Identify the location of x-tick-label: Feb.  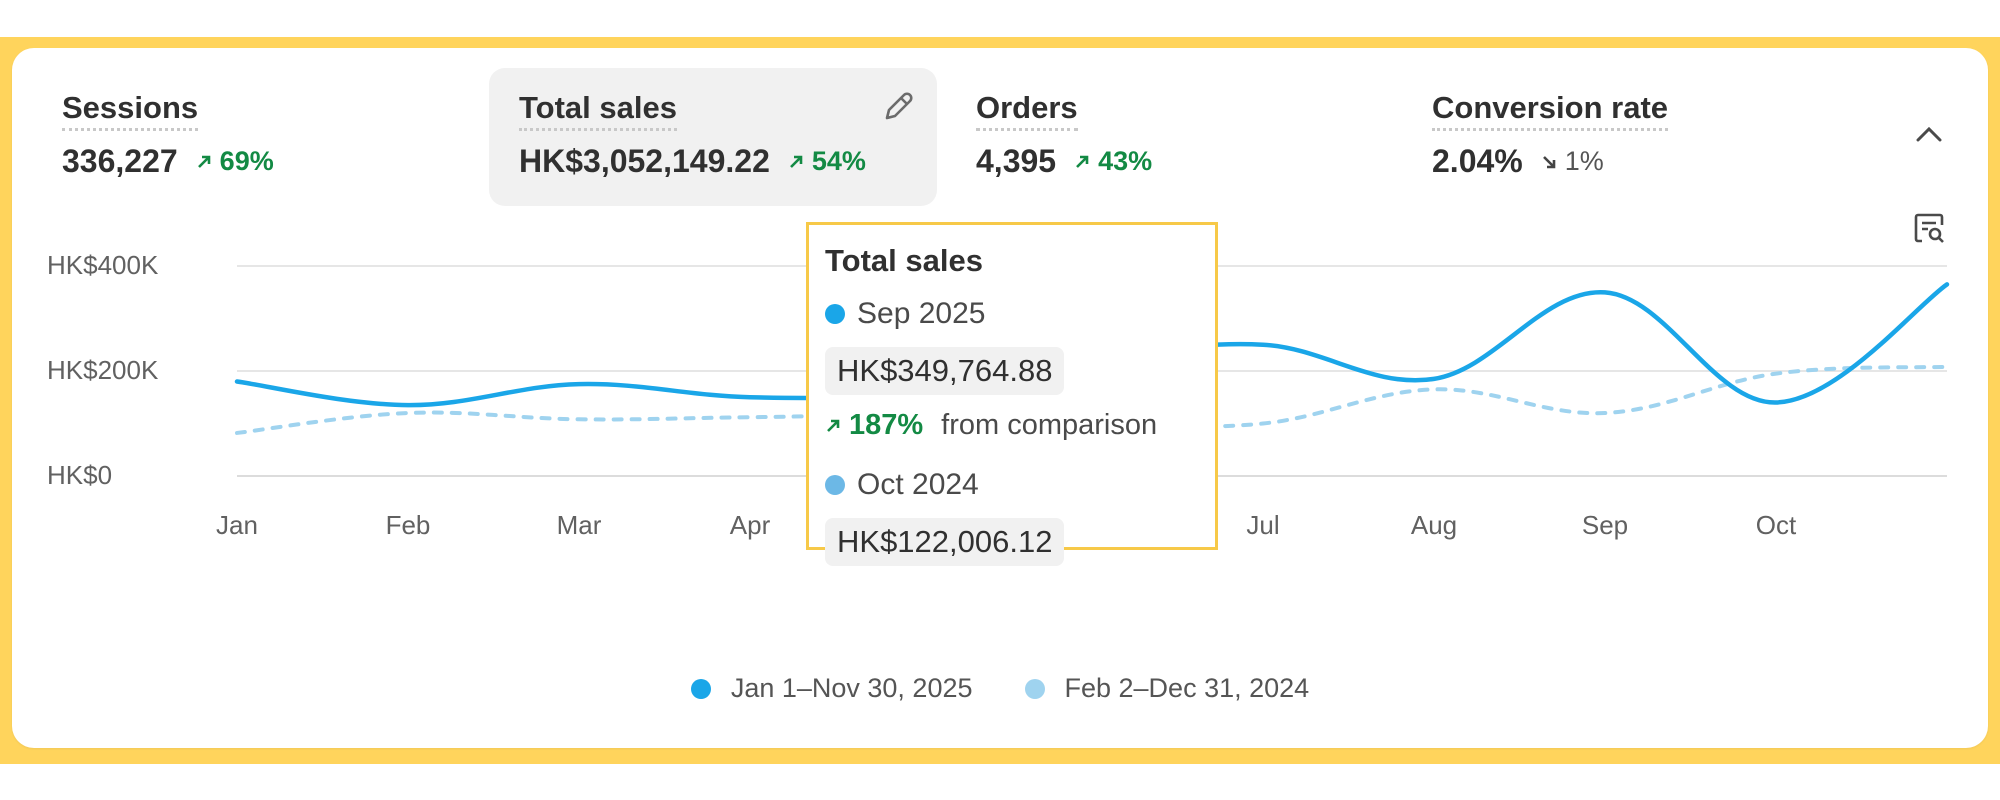
(408, 525).